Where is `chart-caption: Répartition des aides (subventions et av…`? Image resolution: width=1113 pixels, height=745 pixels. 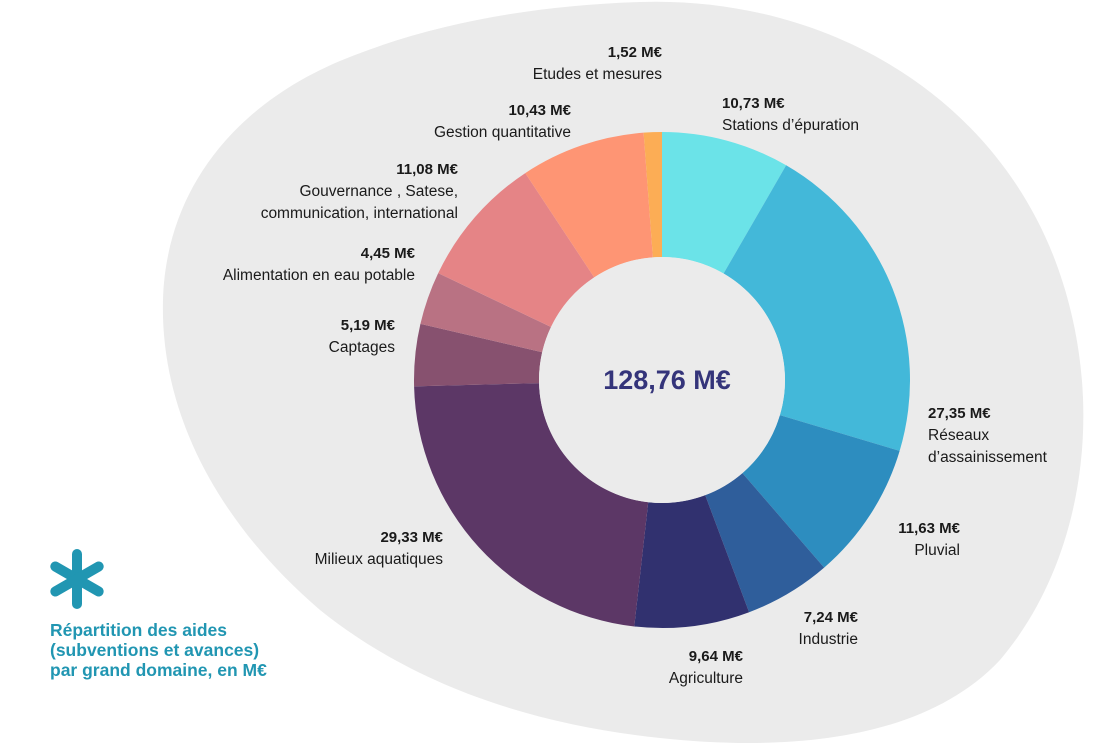
chart-caption: Répartition des aides (subventions et av… is located at coordinates (200, 650).